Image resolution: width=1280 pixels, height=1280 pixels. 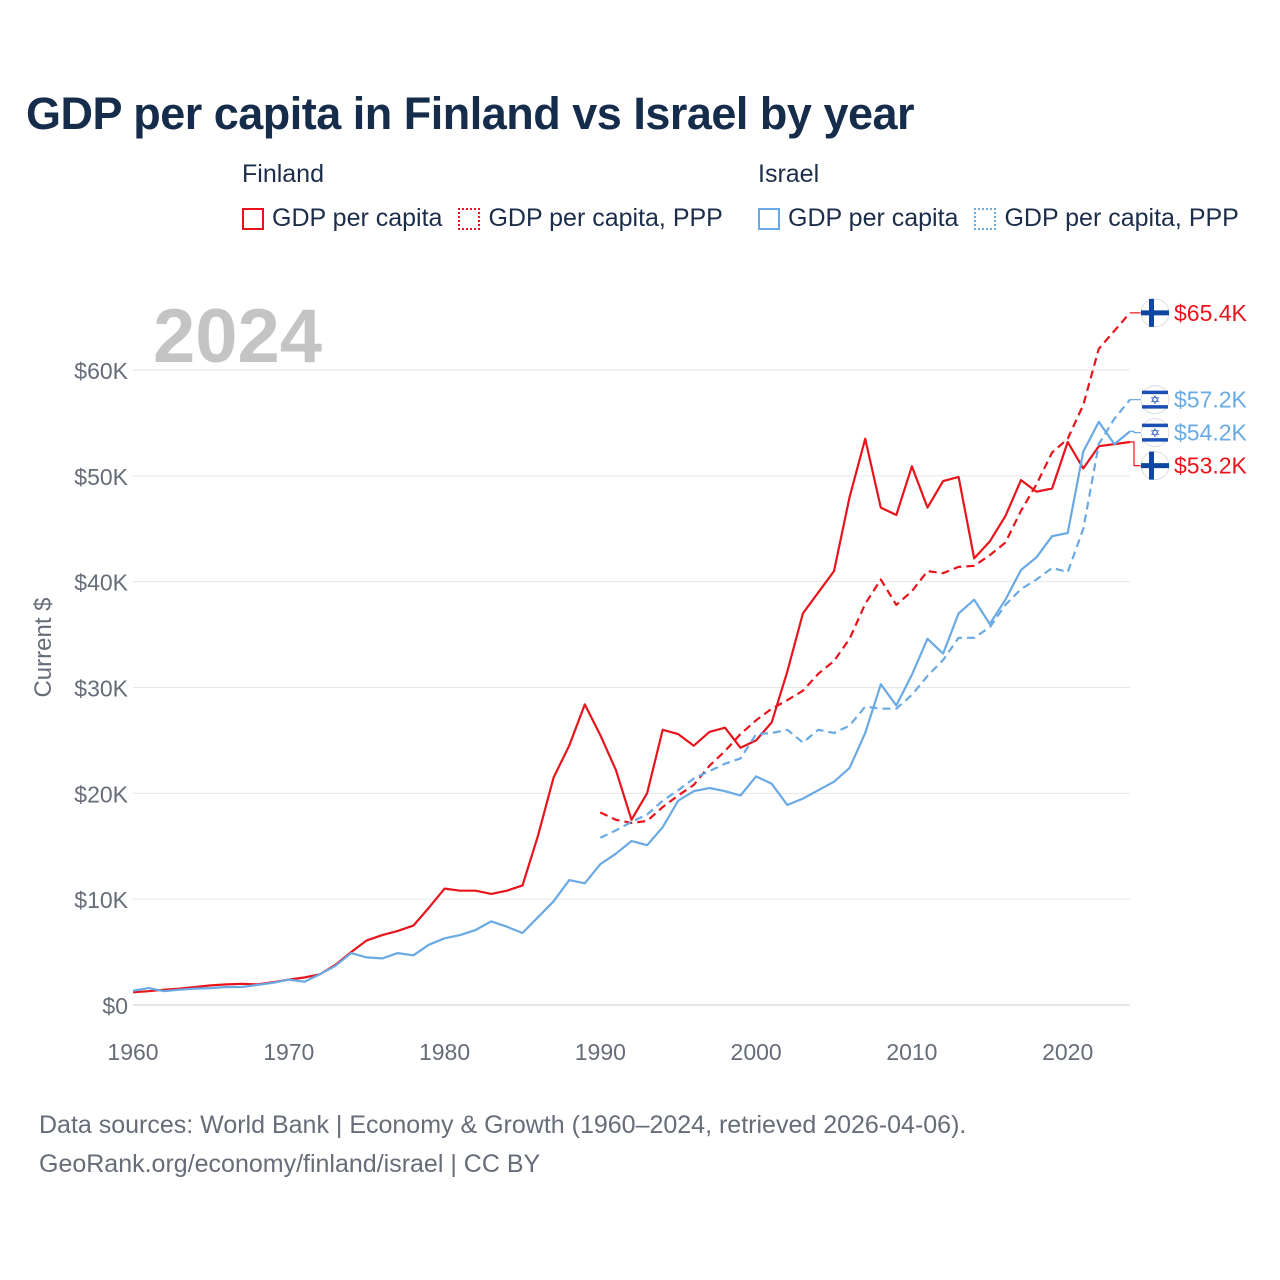 What do you see at coordinates (1211, 466) in the screenshot?
I see `end-value-label: $53.2K` at bounding box center [1211, 466].